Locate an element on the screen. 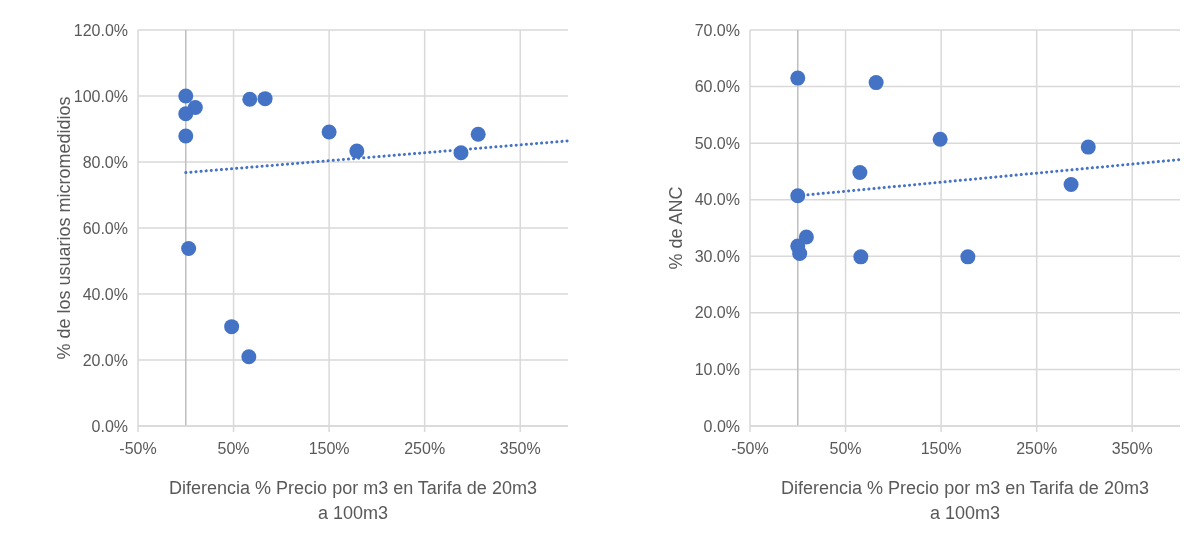 This screenshot has width=1202, height=533. y-axis-title: % de los usuarios micromedidios is located at coordinates (64, 228).